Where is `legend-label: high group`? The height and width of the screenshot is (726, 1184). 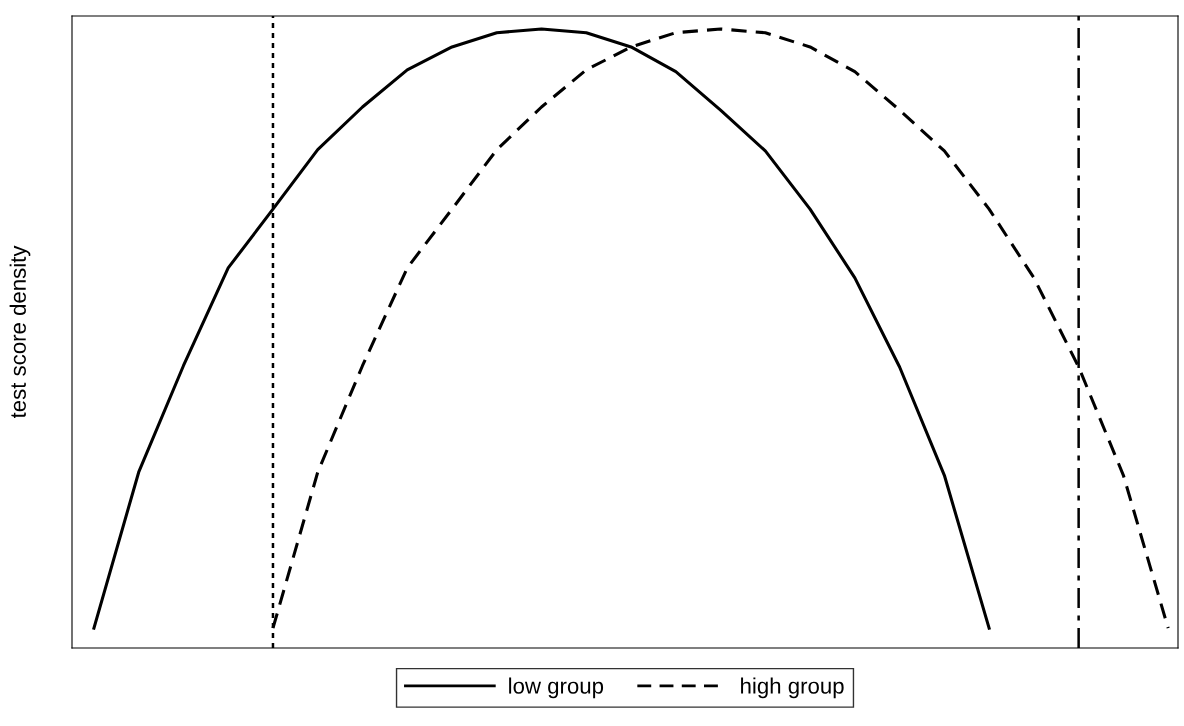
legend-label: high group is located at coordinates (792, 688).